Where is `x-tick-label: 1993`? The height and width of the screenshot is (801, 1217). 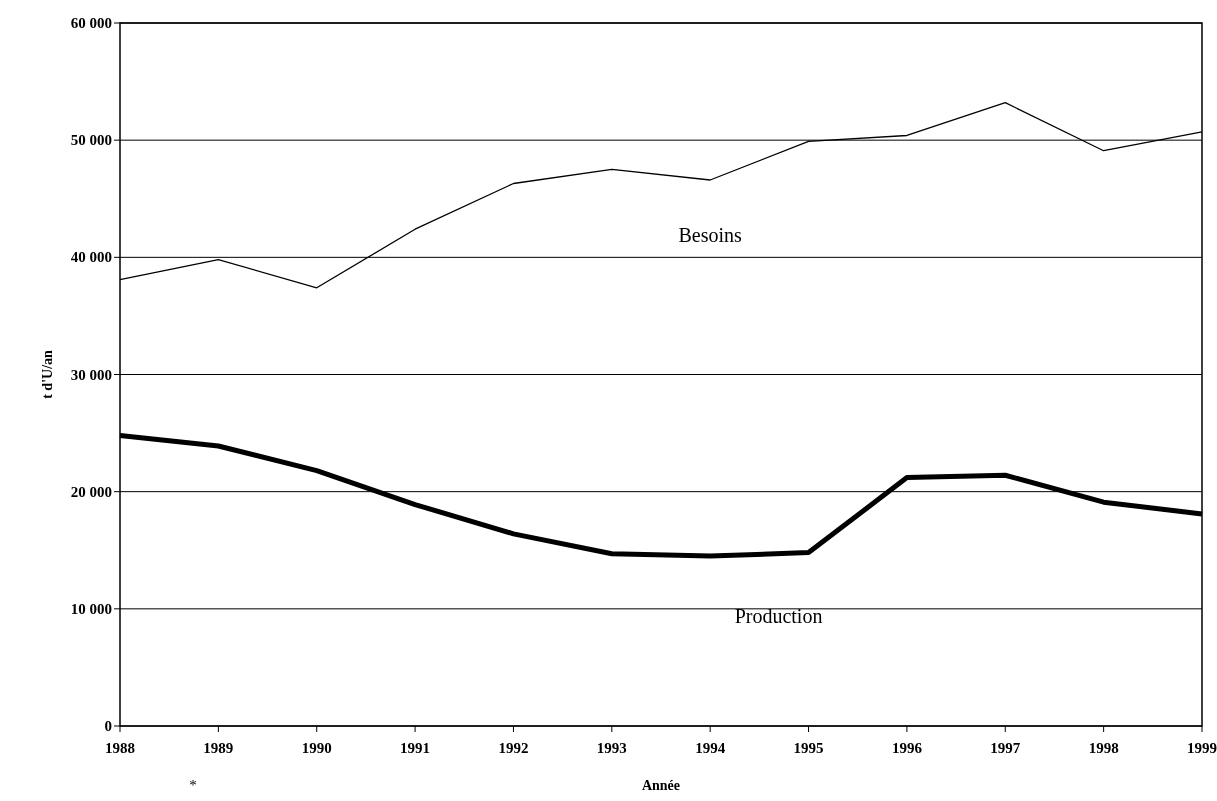
x-tick-label: 1993 is located at coordinates (611, 748).